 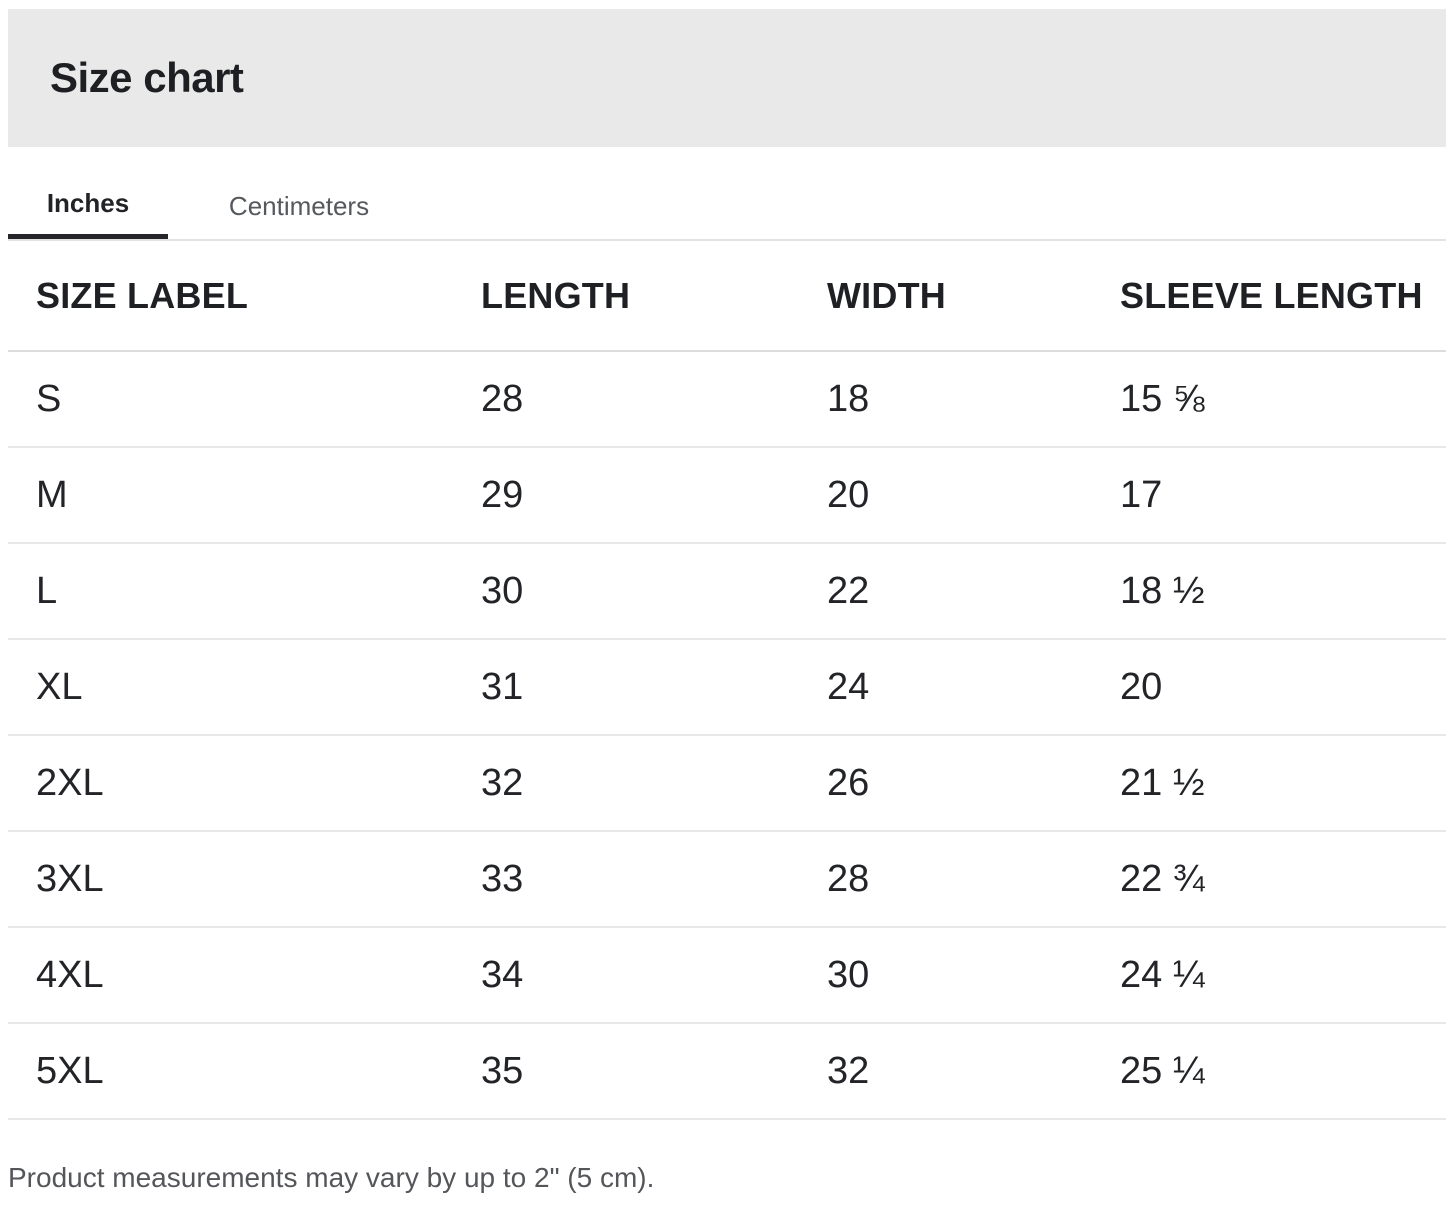 What do you see at coordinates (1269, 399) in the screenshot?
I see `sleeve-length-cell: 15 ⅝` at bounding box center [1269, 399].